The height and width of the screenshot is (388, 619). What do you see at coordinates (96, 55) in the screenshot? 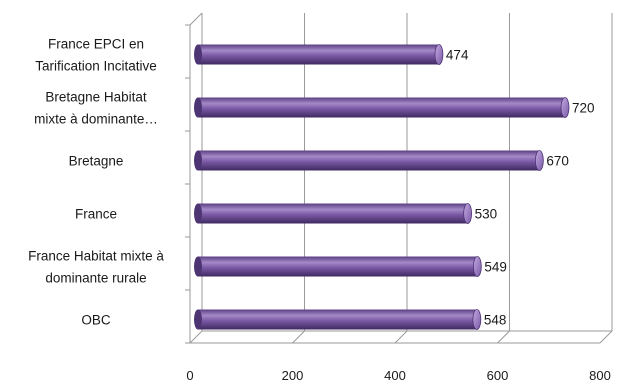
I see `category-label: France EPCI en Tarification Incitative` at bounding box center [96, 55].